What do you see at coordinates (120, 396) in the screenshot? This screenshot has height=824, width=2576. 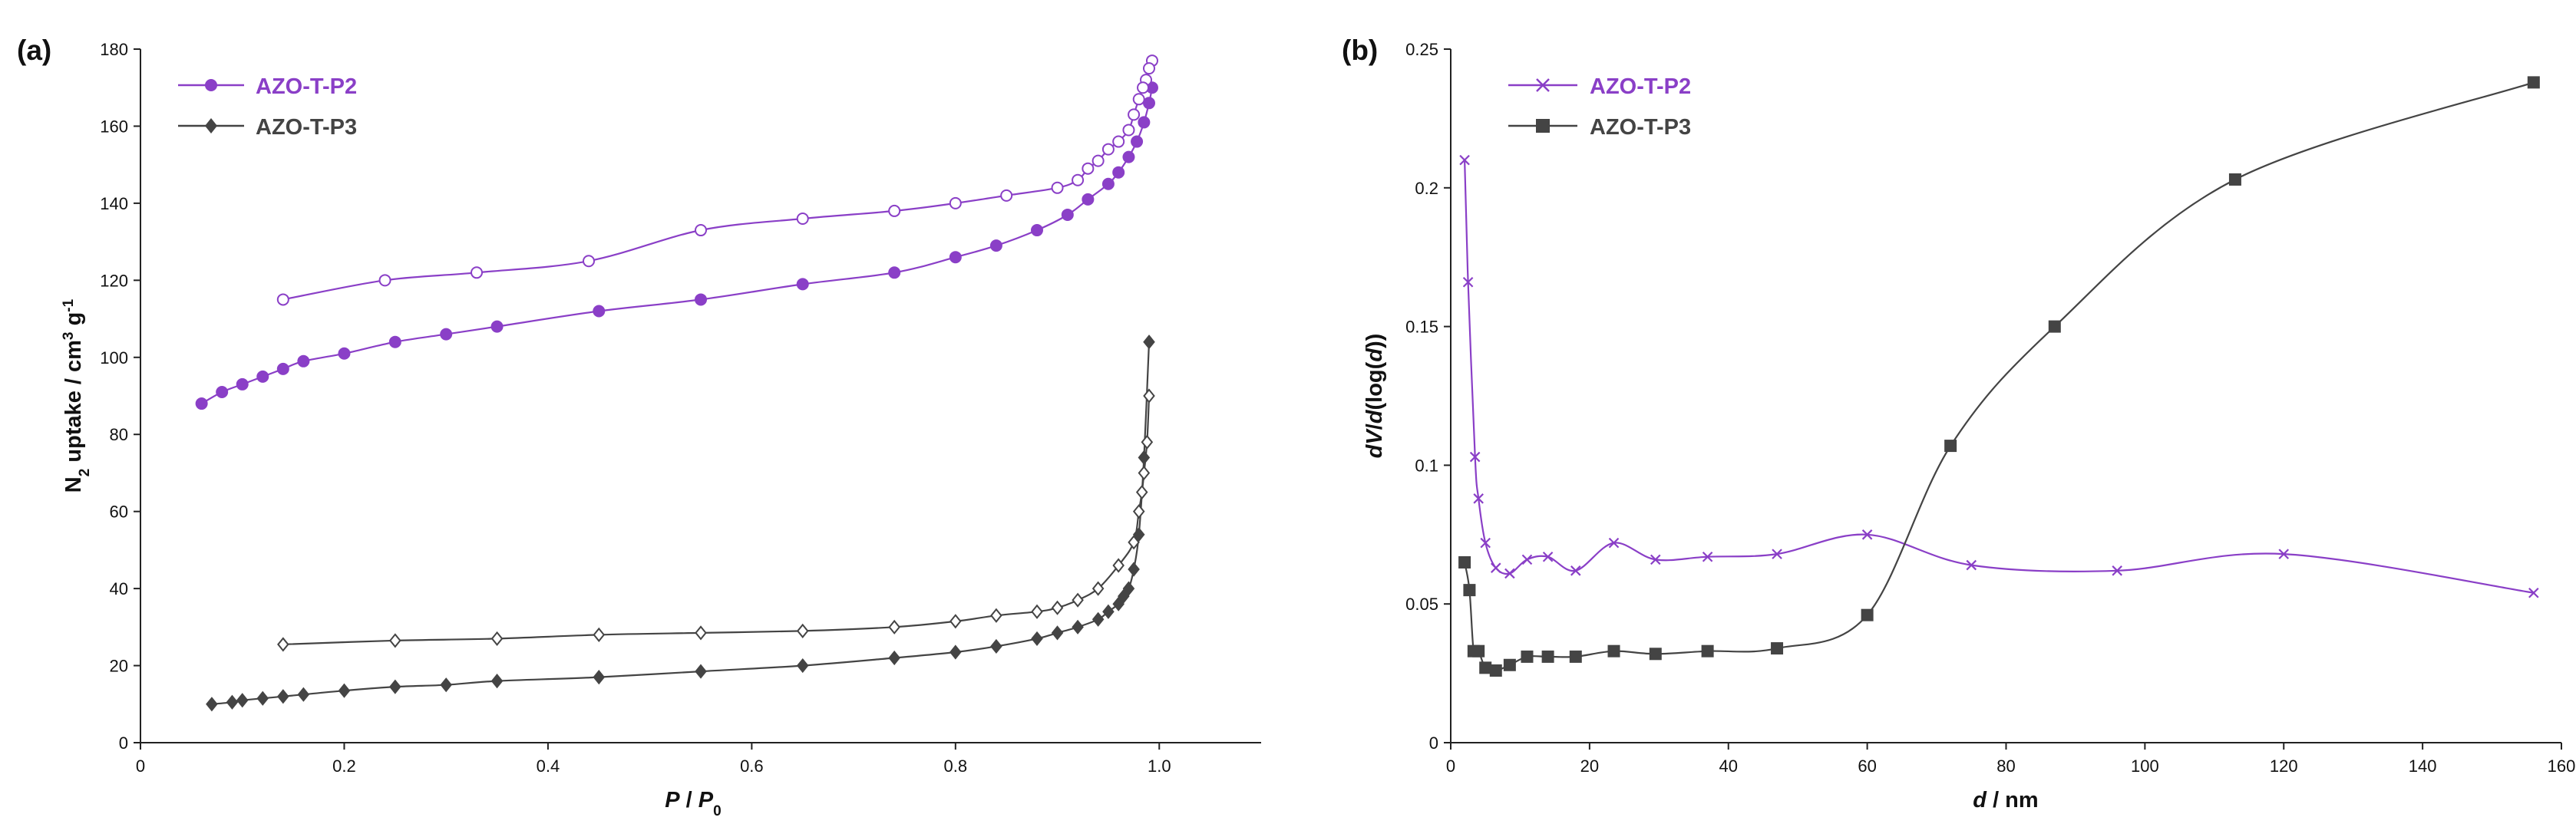 I see `panel-a-y-ticks: 0 20 40 60 80 100 120 140 160 180` at bounding box center [120, 396].